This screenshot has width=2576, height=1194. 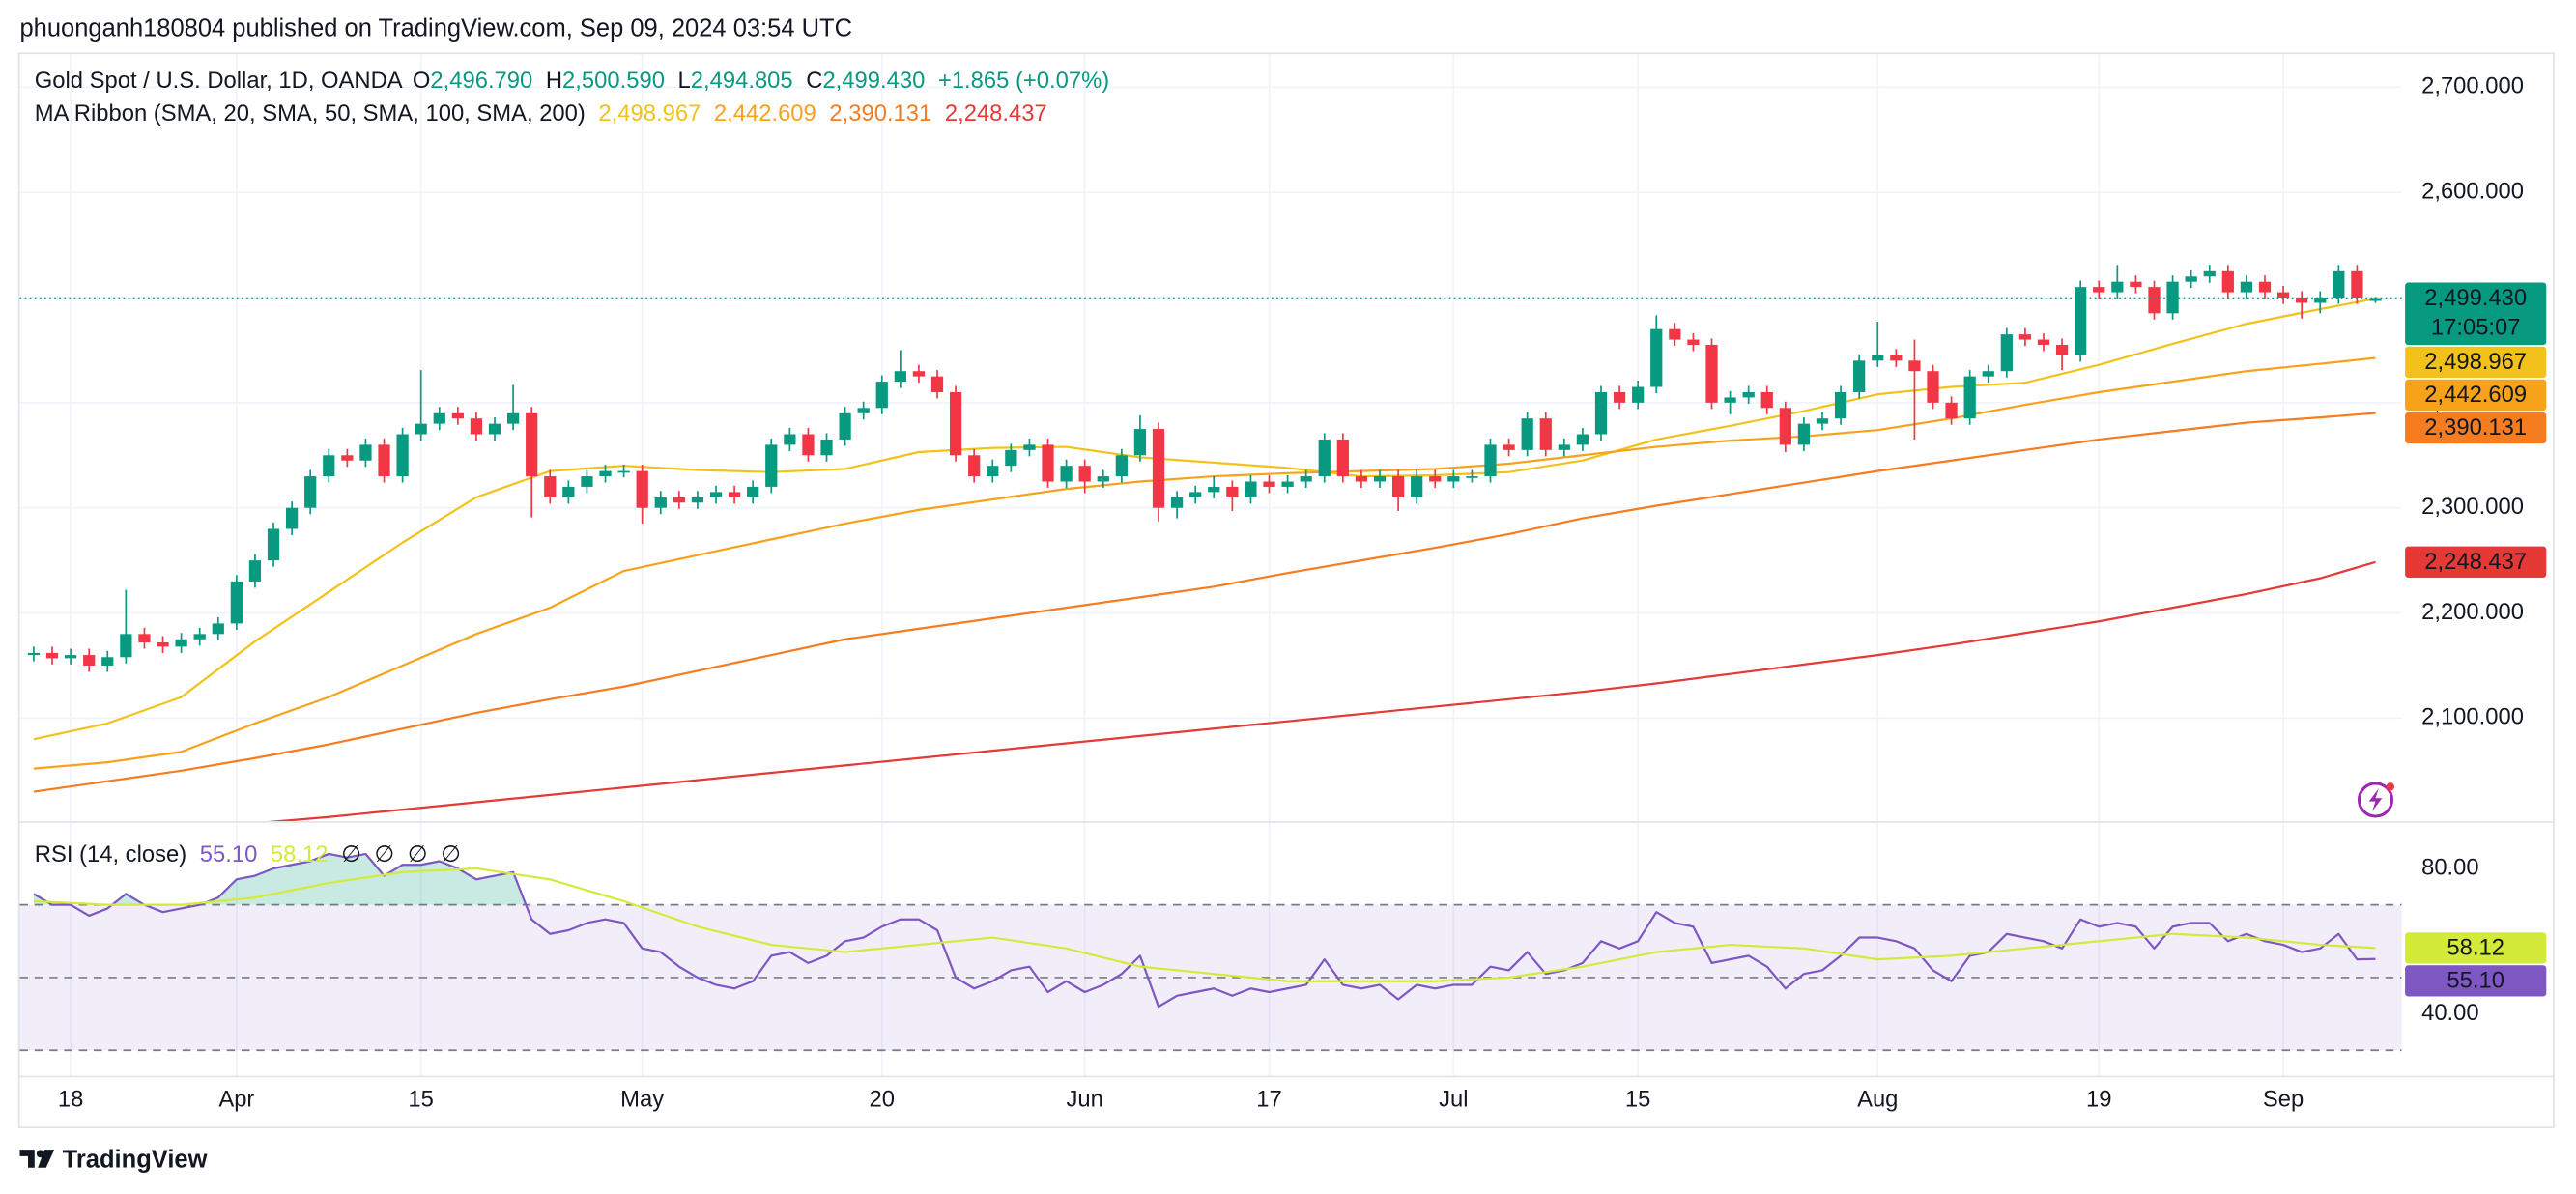 What do you see at coordinates (2476, 327) in the screenshot?
I see `price-tag-label: 17:05:07` at bounding box center [2476, 327].